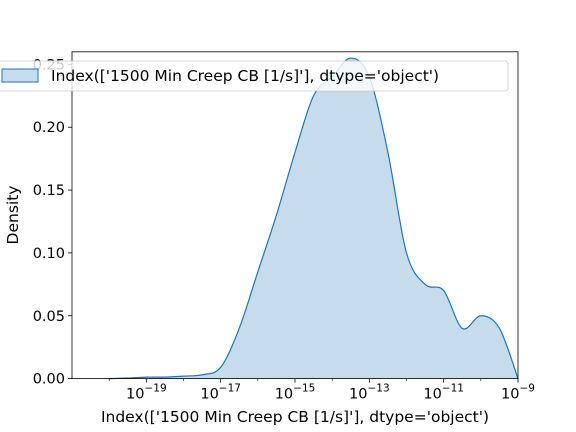 This screenshot has width=576, height=432. I want to click on legend-swatch, so click(20, 75).